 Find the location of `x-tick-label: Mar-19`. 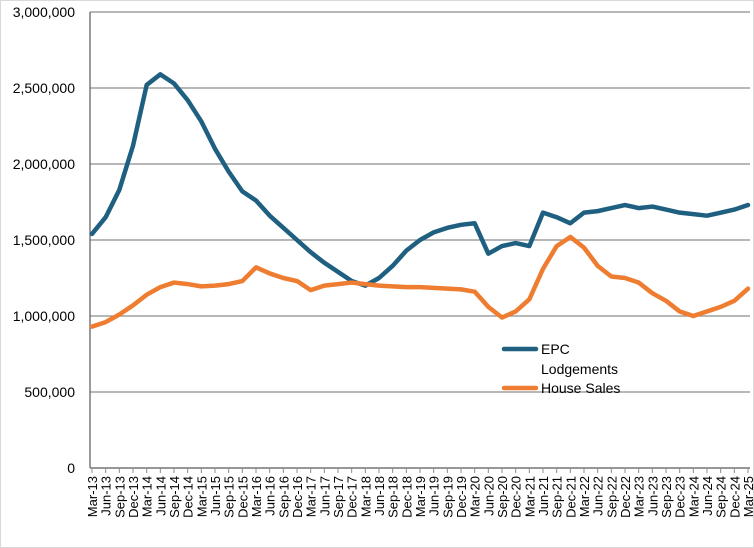

x-tick-label: Mar-19 is located at coordinates (420, 496).